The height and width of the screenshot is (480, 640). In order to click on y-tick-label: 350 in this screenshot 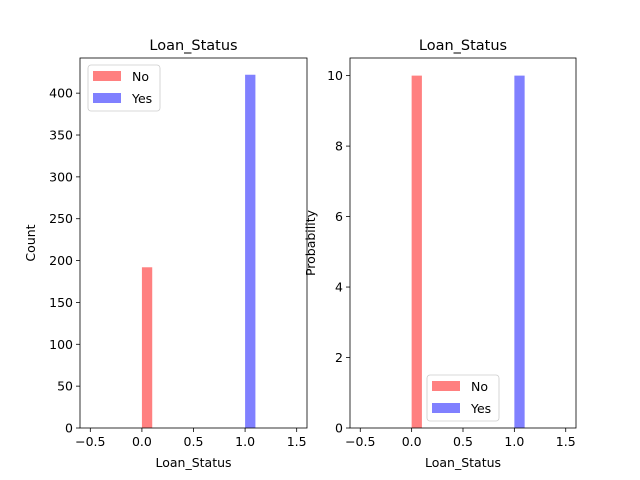, I will do `click(61, 135)`.